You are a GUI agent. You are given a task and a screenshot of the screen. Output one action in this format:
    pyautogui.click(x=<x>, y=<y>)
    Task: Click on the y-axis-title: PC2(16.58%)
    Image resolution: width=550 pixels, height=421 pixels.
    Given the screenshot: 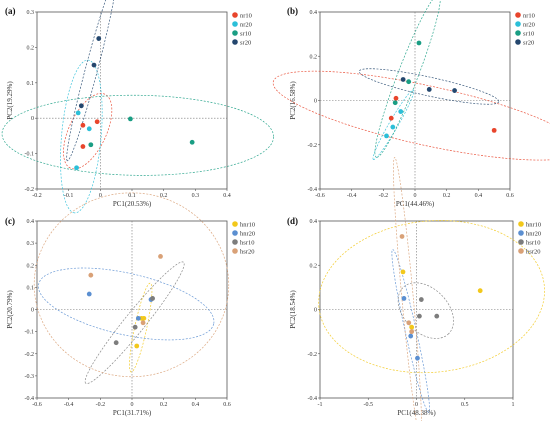 What is the action you would take?
    pyautogui.click(x=293, y=100)
    